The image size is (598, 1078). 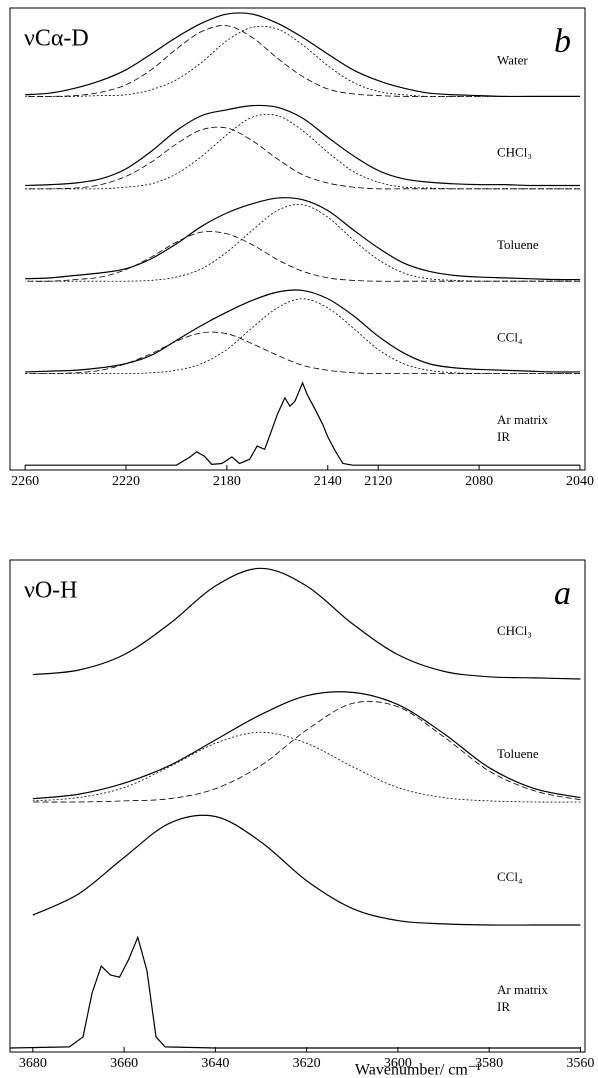 What do you see at coordinates (227, 481) in the screenshot?
I see `x-tick-label: 2180` at bounding box center [227, 481].